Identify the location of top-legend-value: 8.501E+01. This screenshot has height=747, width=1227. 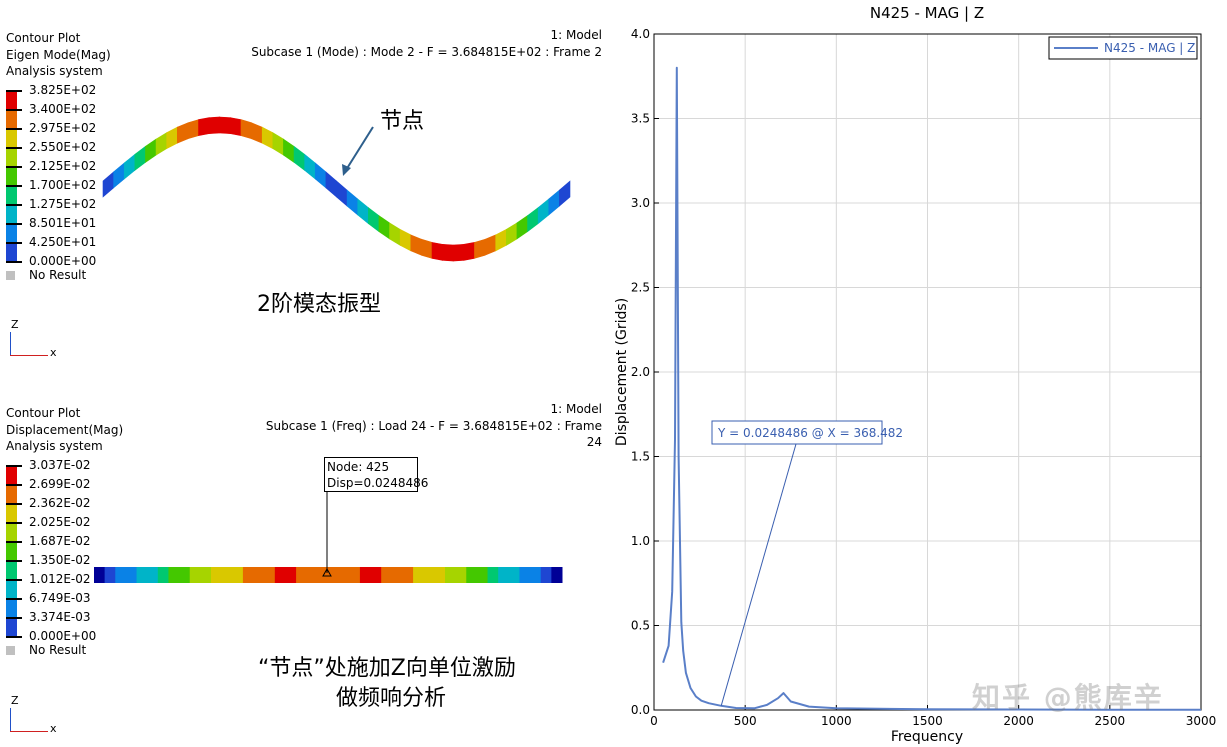
(63, 223).